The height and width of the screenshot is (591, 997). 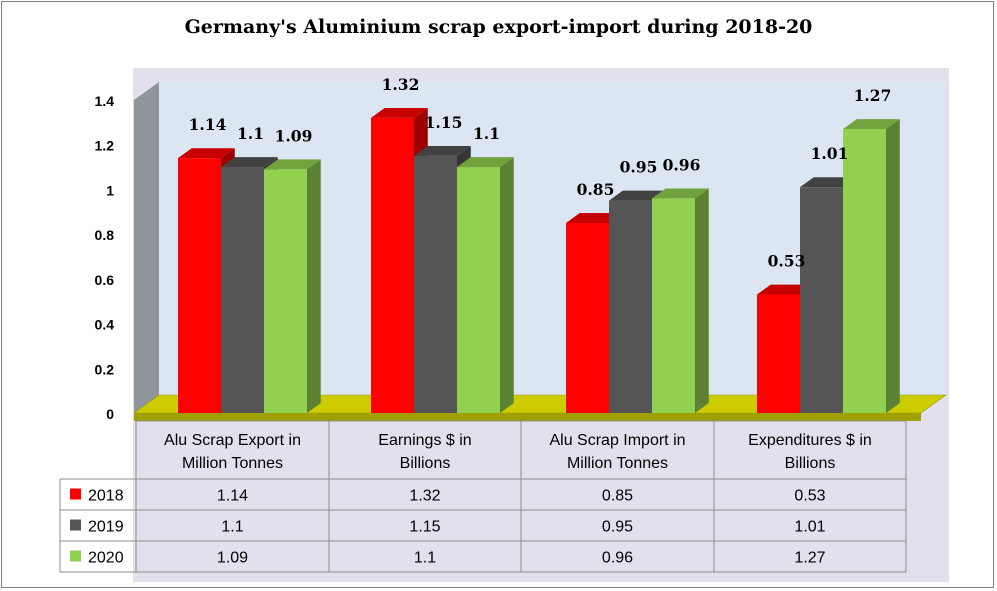 What do you see at coordinates (424, 440) in the screenshot?
I see `category-label: Earnings $ in` at bounding box center [424, 440].